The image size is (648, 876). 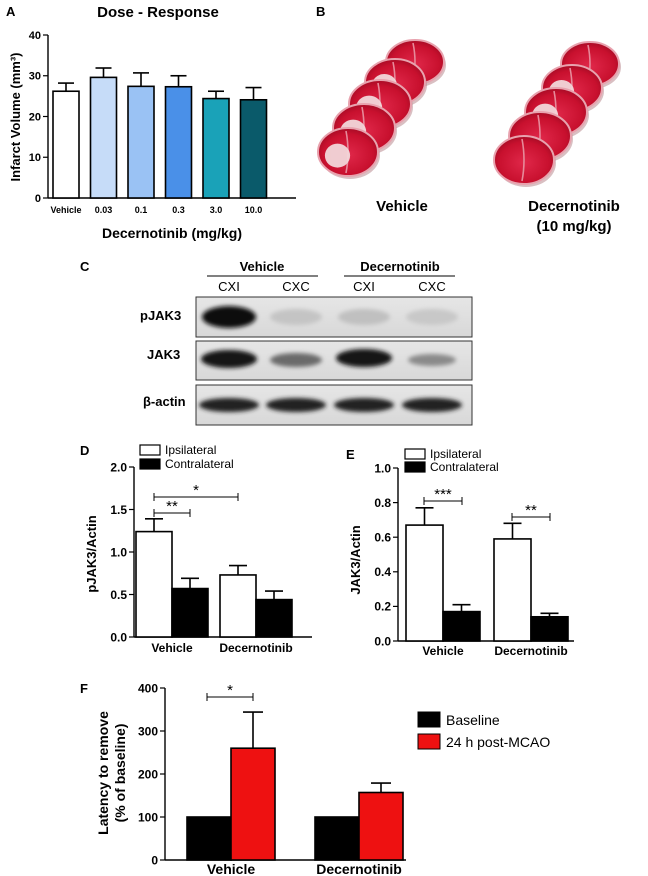 What do you see at coordinates (382, 468) in the screenshot?
I see `chart-e-ytick-label: 1.0` at bounding box center [382, 468].